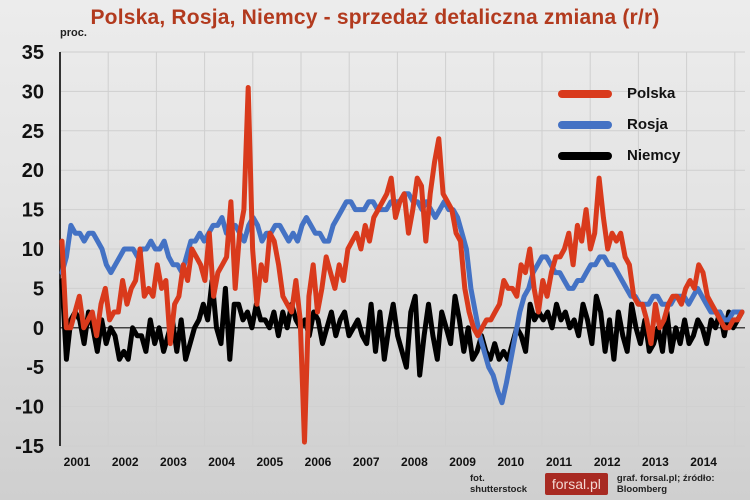 This screenshot has height=500, width=750. Describe the element at coordinates (619, 155) in the screenshot. I see `legend-item-niemcy: Niemcy` at that location.